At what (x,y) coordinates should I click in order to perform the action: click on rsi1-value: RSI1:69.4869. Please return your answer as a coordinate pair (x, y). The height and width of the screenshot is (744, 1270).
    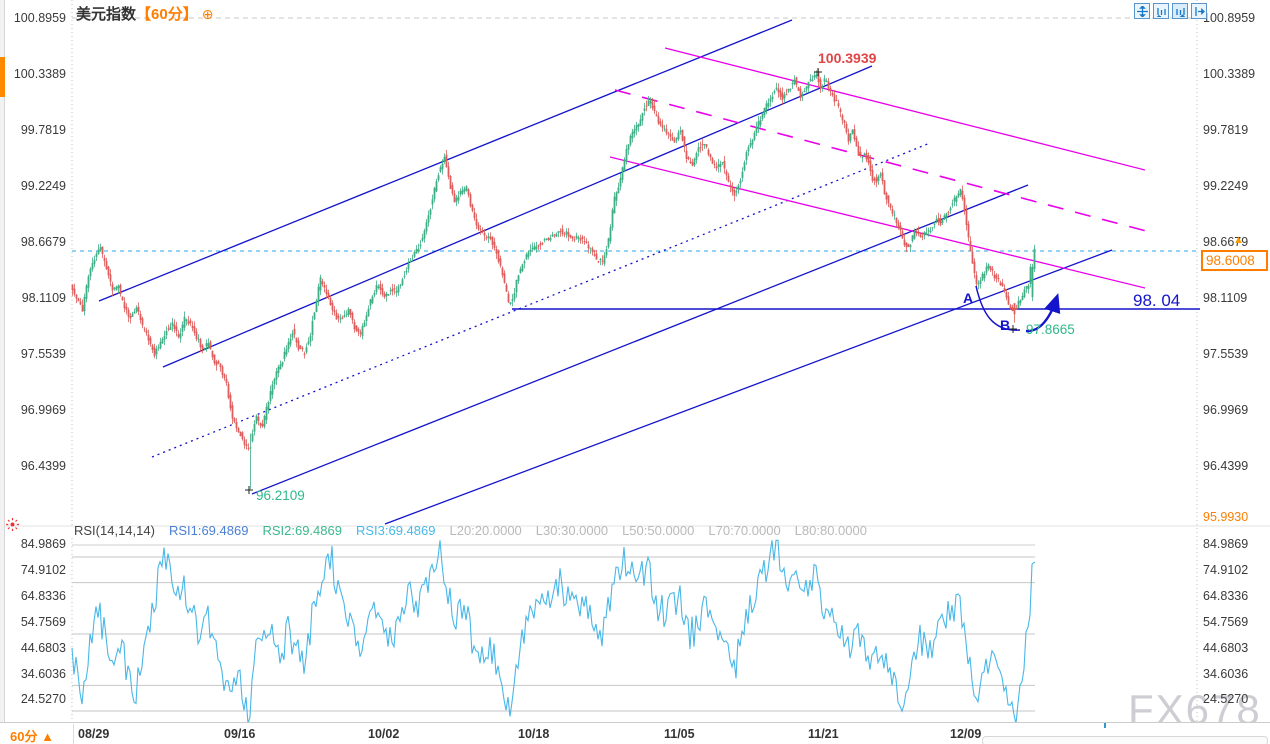
    Looking at the image, I should click on (208, 530).